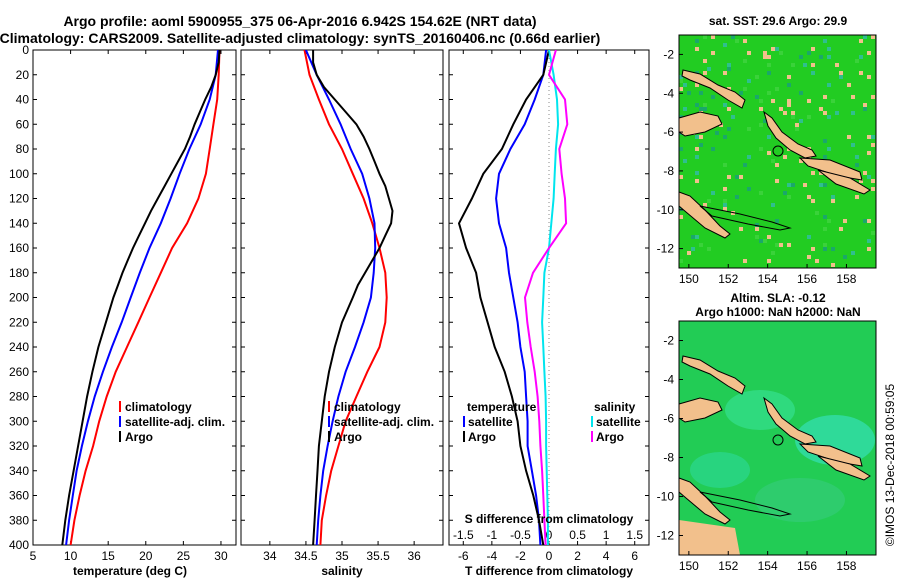  Describe the element at coordinates (807, 279) in the screenshot. I see `map-x-tick-label: 156` at that location.